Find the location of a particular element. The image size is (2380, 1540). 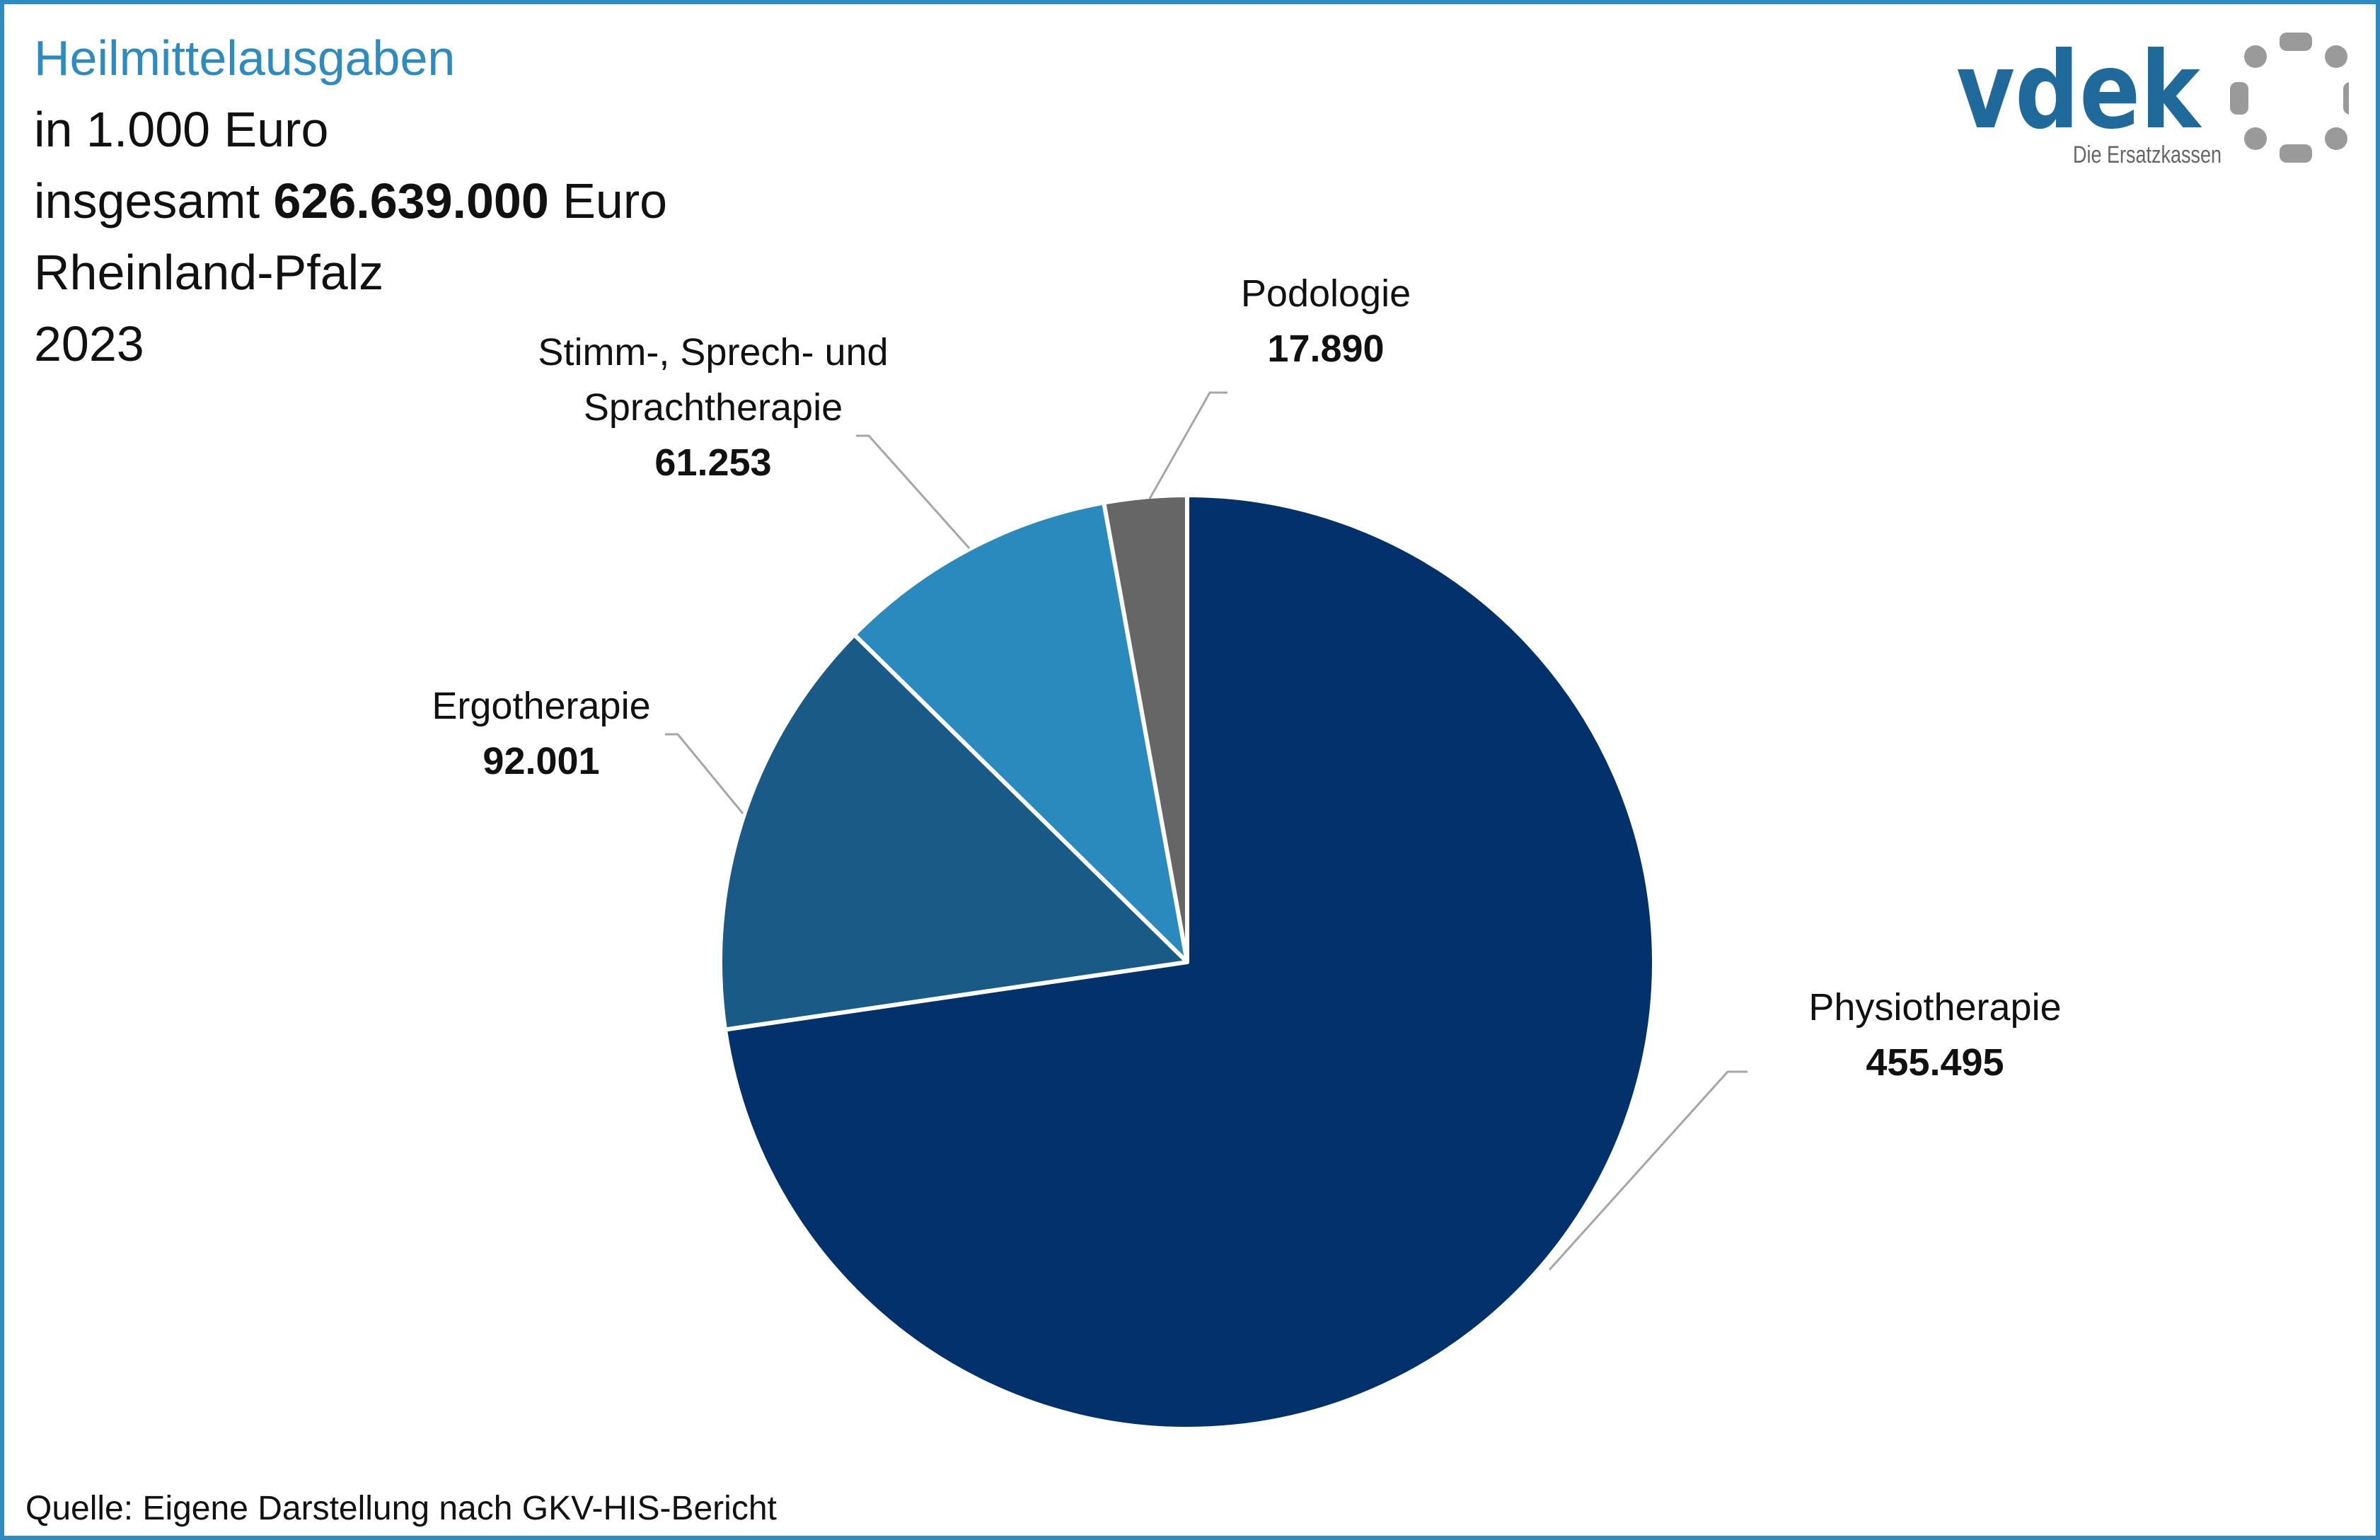

slice-value-podologie: 17.890 is located at coordinates (1325, 349).